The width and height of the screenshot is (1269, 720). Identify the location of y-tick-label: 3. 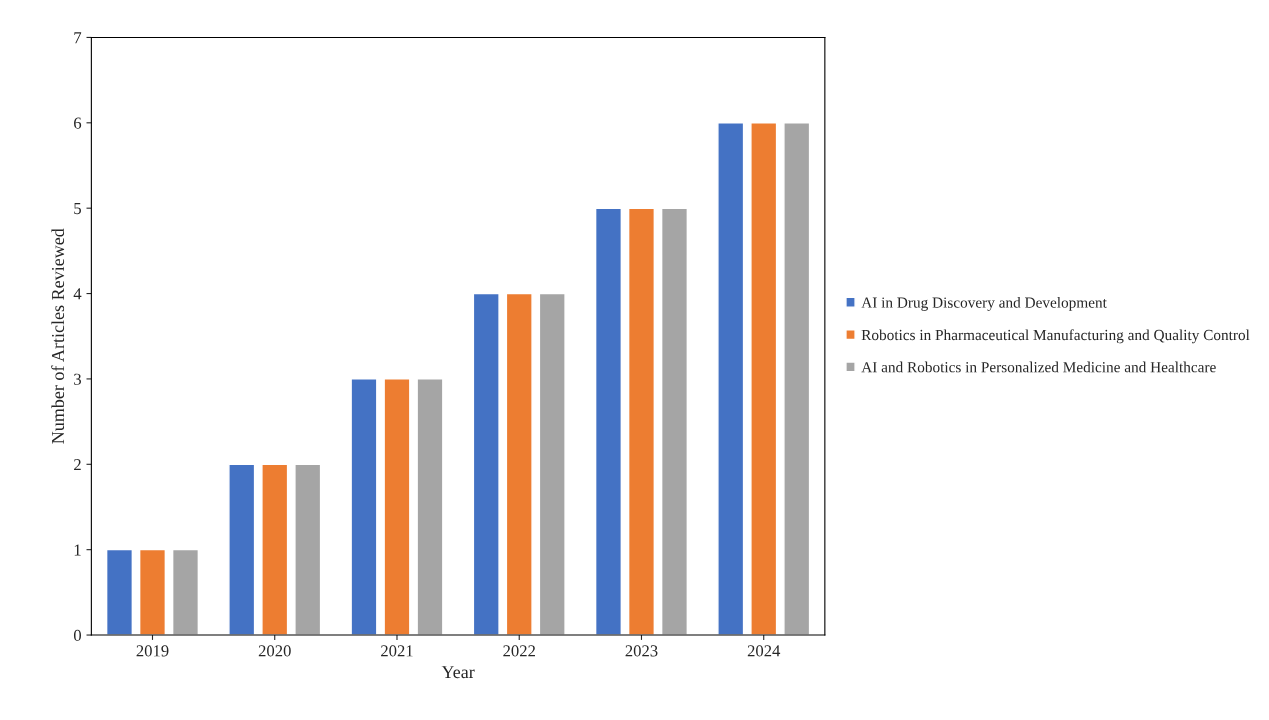
(77, 379).